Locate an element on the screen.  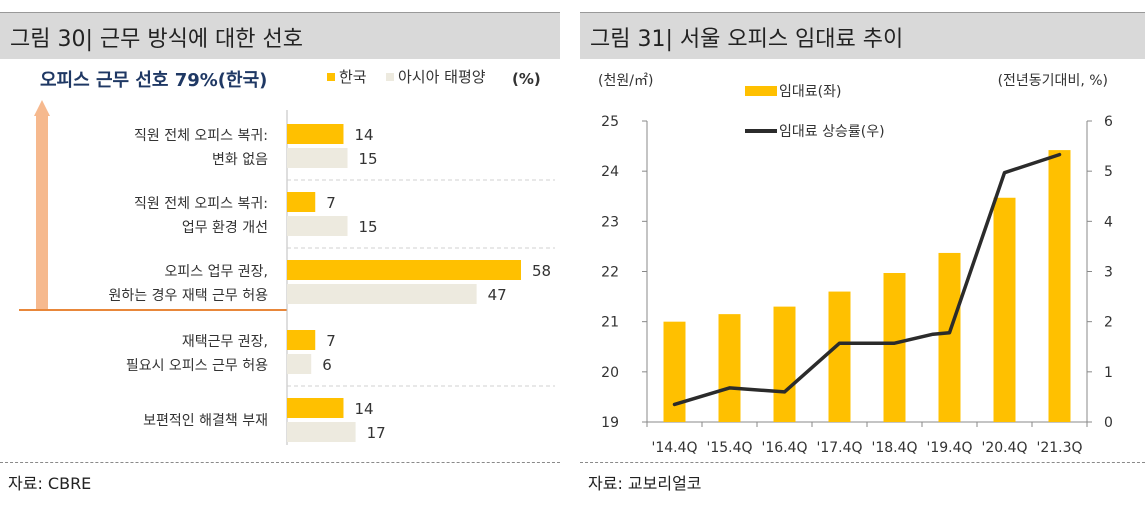
legend-bar-swatch is located at coordinates (761, 91).